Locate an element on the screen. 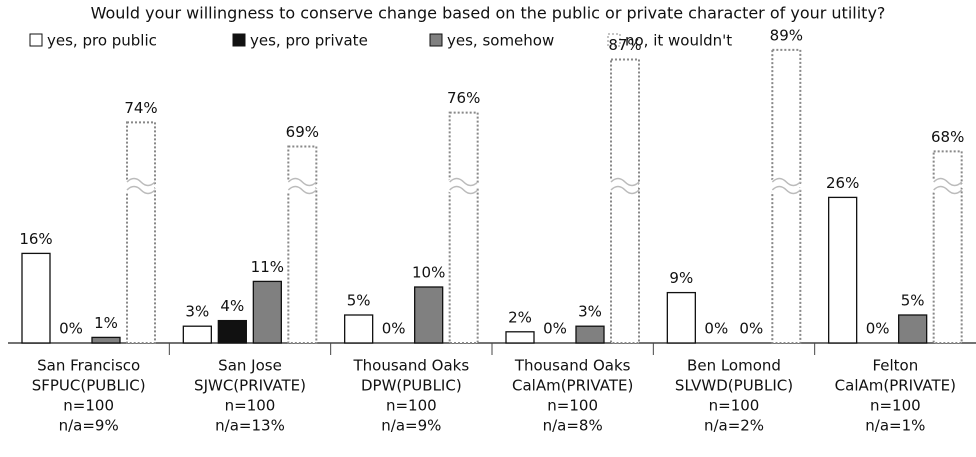 This screenshot has width=976, height=457. data-label: 69% is located at coordinates (302, 132).